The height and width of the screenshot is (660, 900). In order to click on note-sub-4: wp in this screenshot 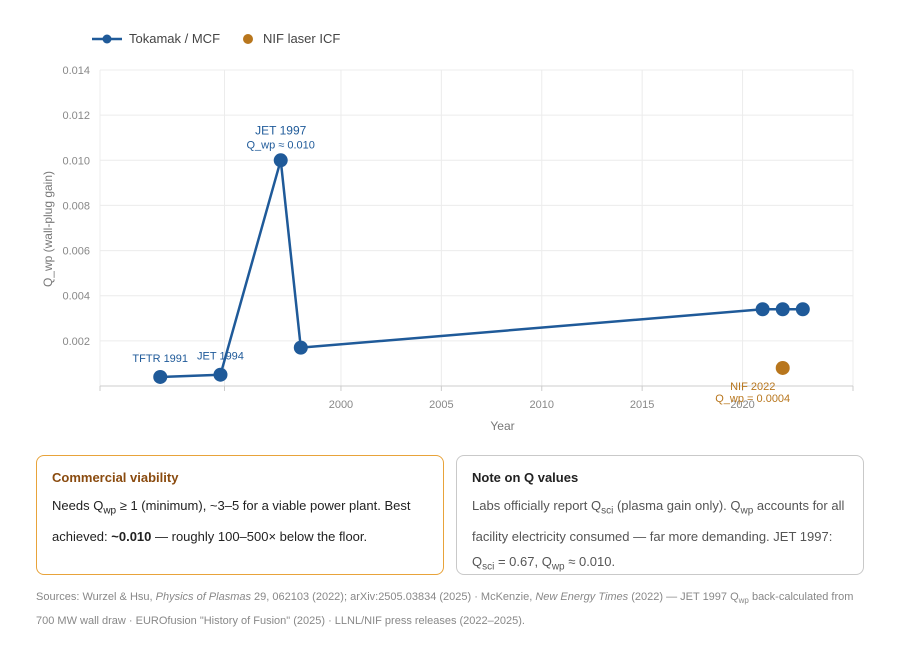, I will do `click(558, 567)`.